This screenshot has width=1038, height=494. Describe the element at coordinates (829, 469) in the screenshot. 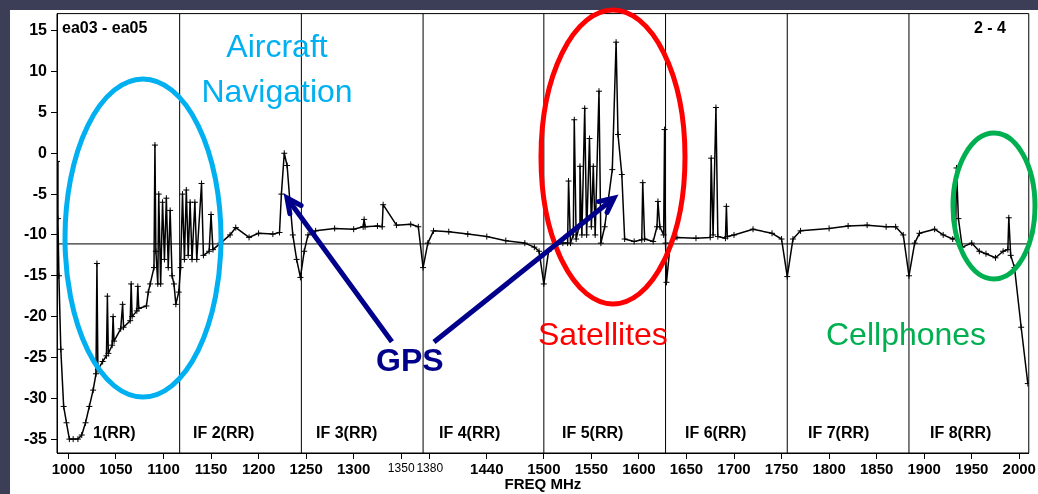

I see `x-tick-label: 1800` at that location.